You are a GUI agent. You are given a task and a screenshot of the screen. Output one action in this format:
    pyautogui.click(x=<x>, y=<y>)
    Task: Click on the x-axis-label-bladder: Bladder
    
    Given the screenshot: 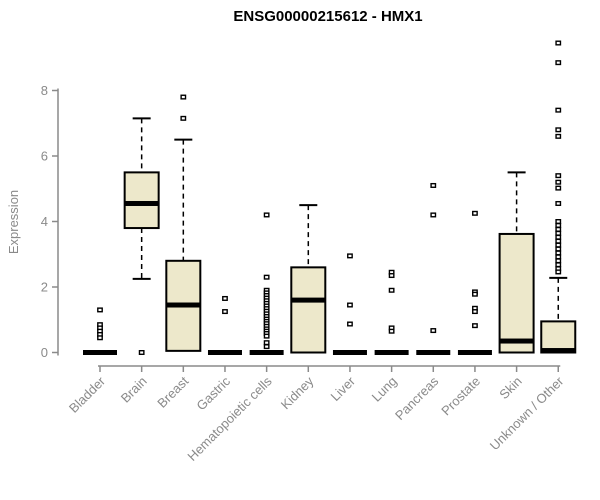 What is the action you would take?
    pyautogui.click(x=87, y=394)
    